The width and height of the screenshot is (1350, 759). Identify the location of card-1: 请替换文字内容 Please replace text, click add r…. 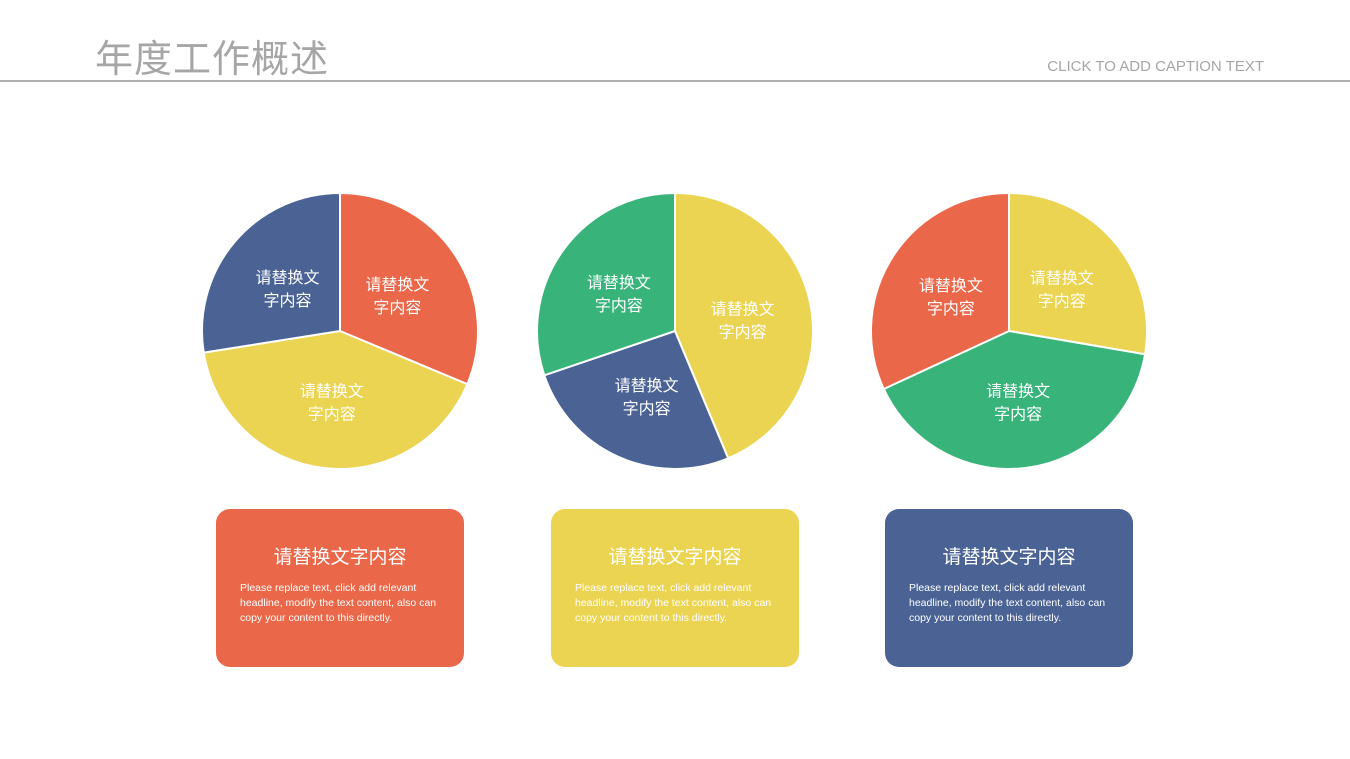
(340, 588).